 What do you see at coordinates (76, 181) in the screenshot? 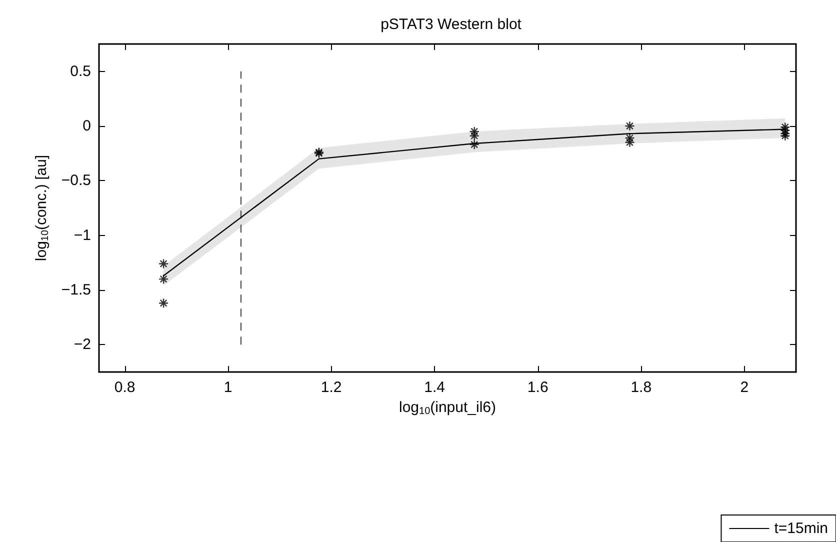
I see `y-tick-label: −0.5` at bounding box center [76, 181].